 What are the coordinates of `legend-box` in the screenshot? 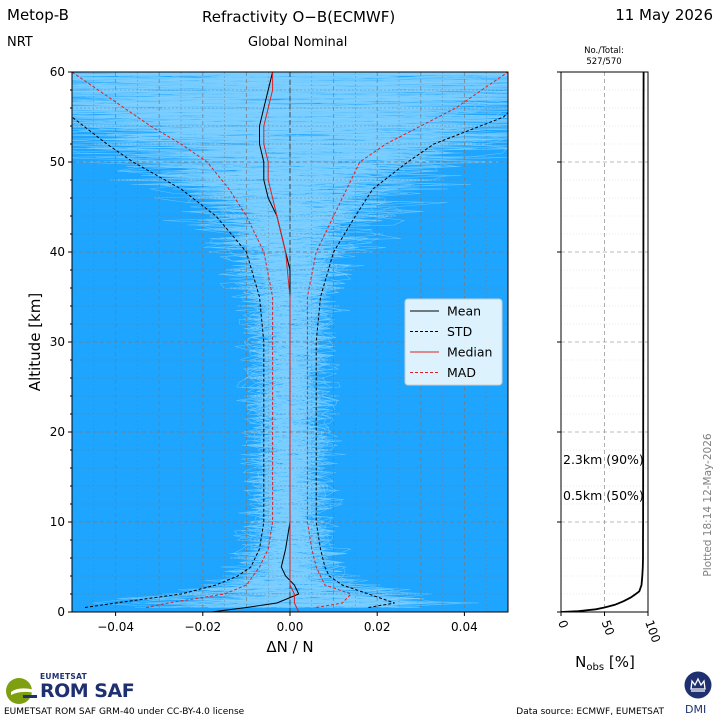 It's located at (453, 342).